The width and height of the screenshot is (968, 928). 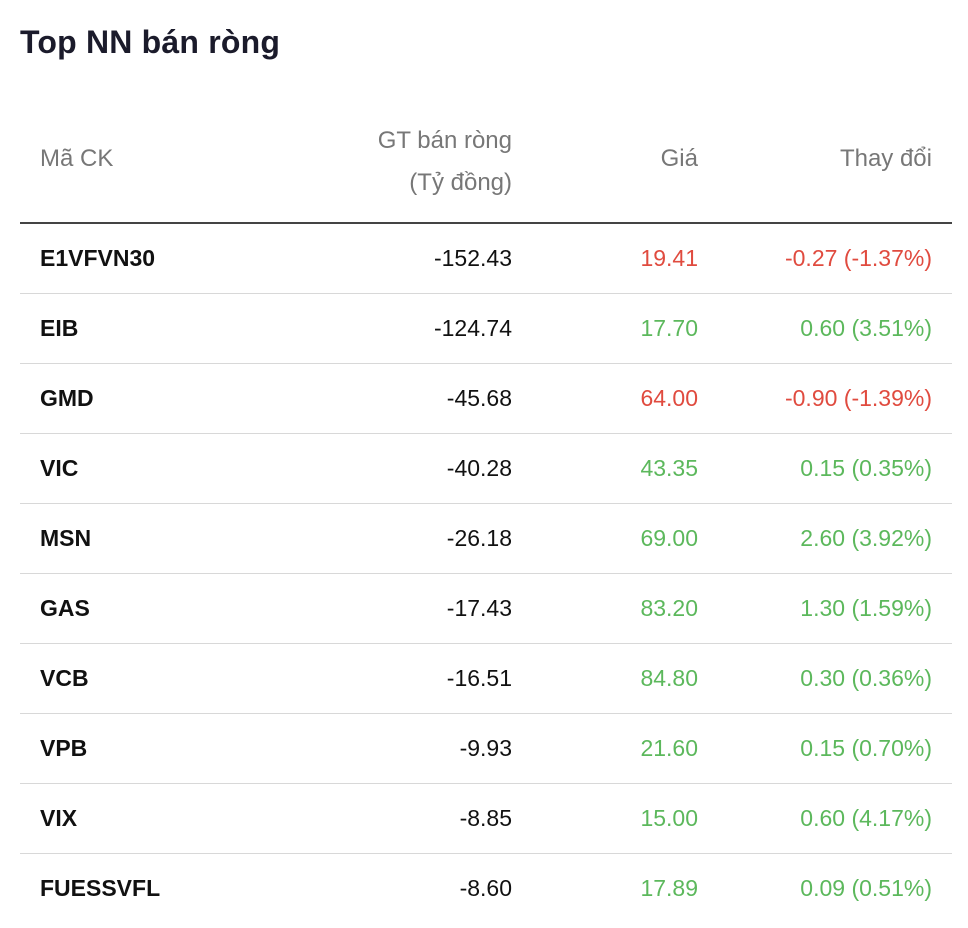 I want to click on table-row: EIB -124.74 17.70 0.60 (3.51%), so click(x=486, y=329).